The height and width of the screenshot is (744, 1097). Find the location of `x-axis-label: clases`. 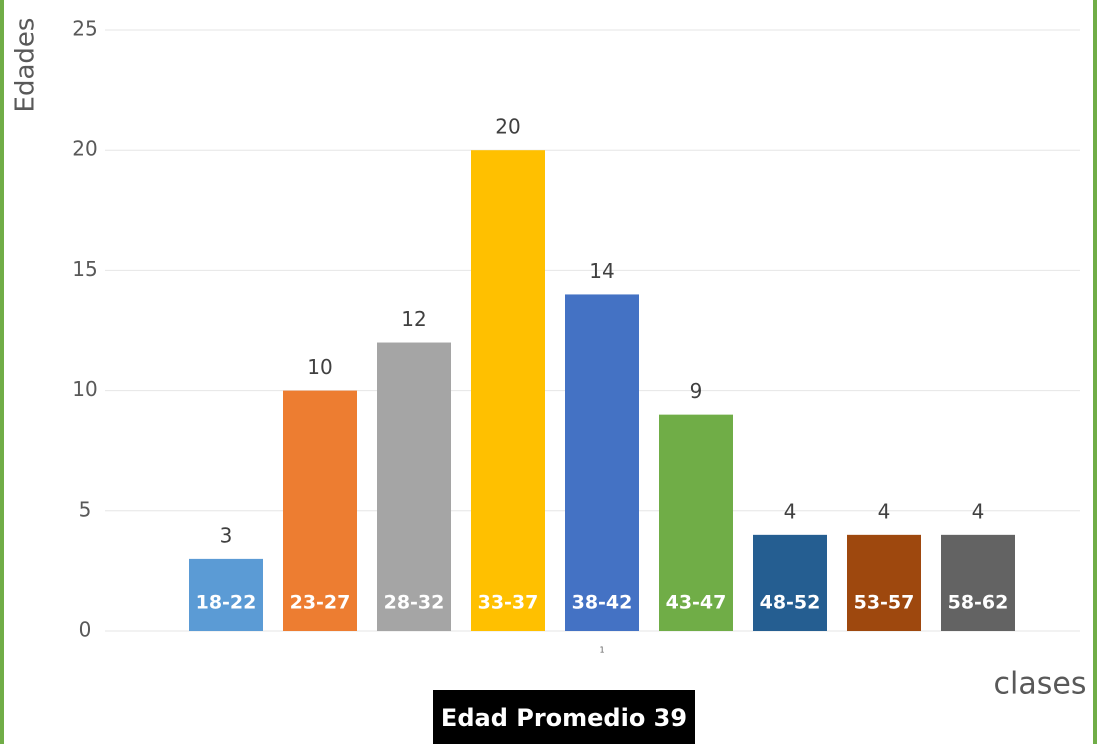

x-axis-label: clases is located at coordinates (1040, 684).